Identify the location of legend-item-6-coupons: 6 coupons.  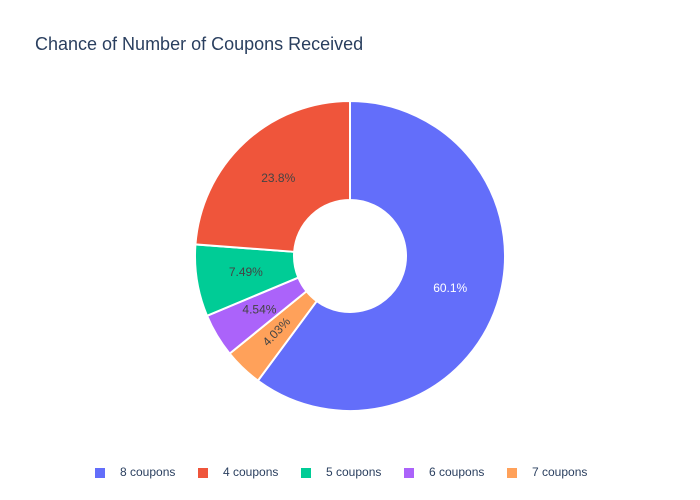
(444, 472).